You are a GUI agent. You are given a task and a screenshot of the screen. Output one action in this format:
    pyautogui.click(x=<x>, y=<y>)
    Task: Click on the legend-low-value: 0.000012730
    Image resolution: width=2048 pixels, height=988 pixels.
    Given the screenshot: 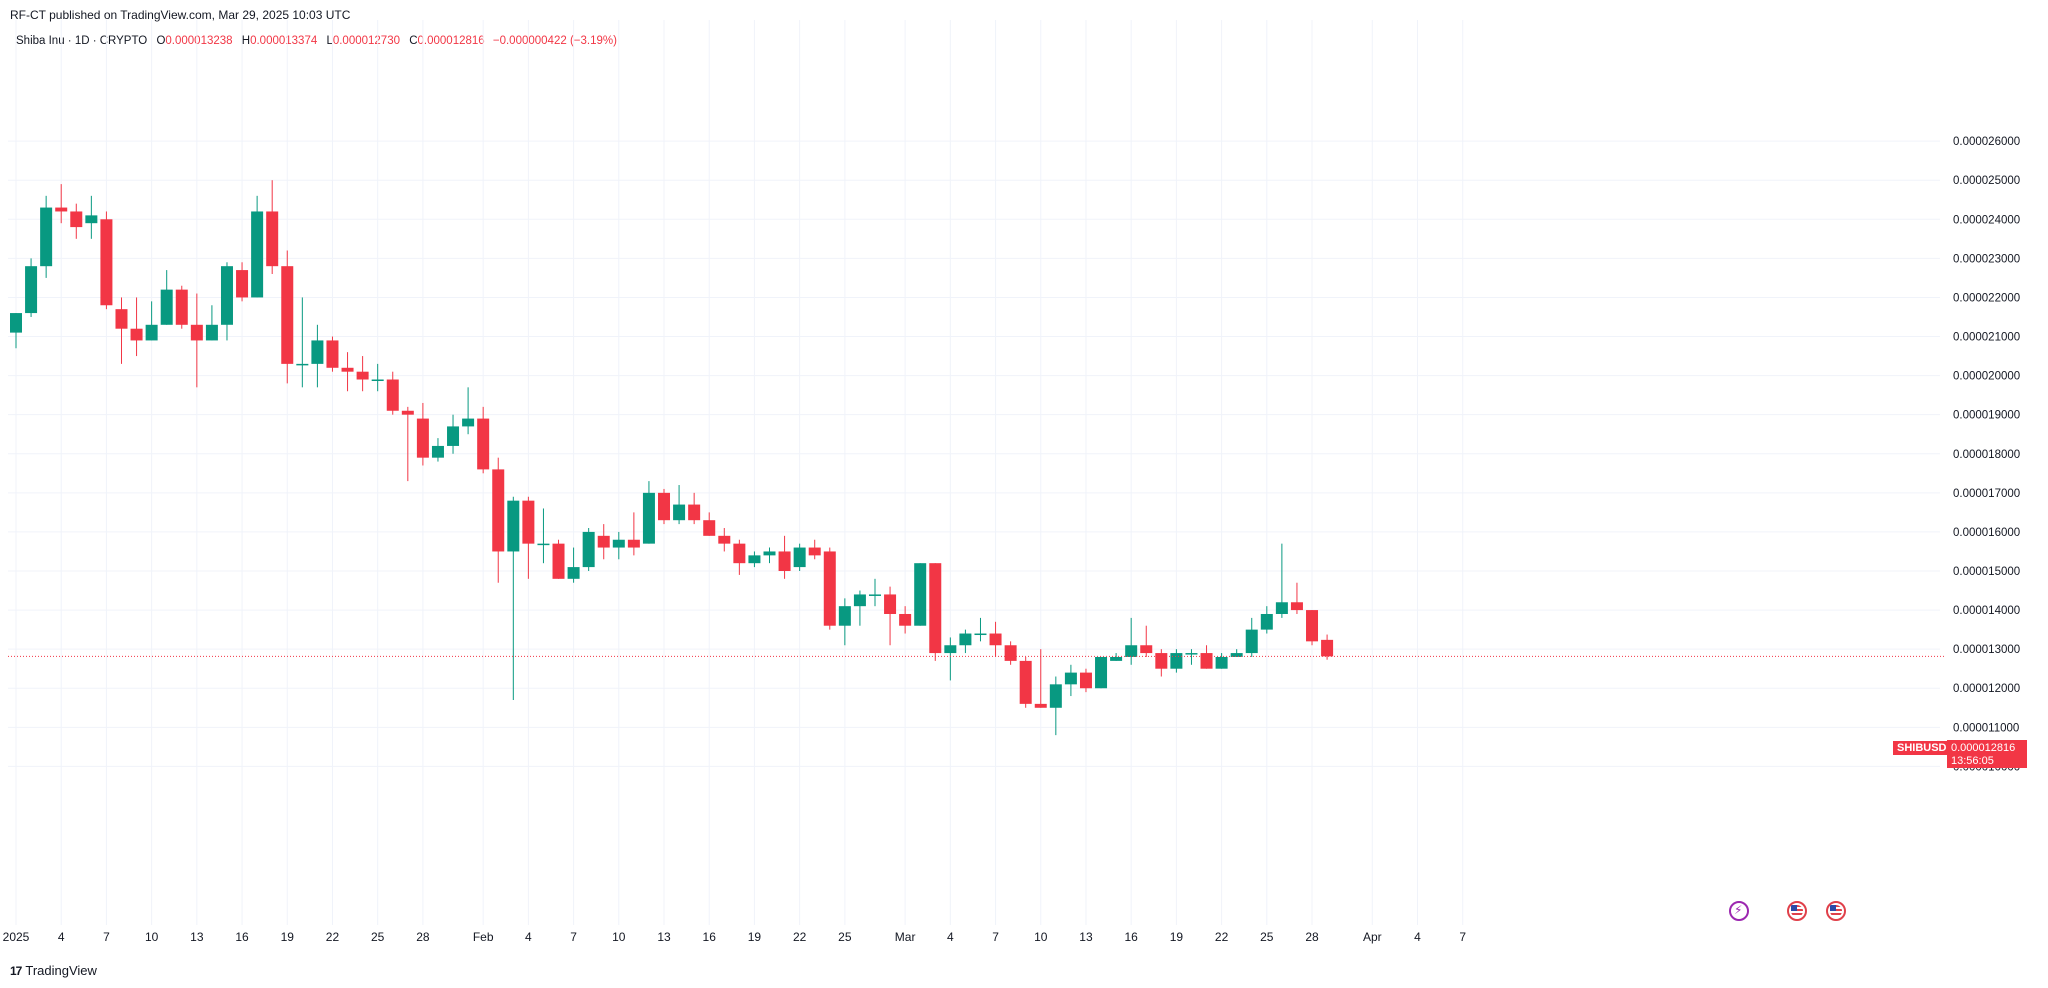 What is the action you would take?
    pyautogui.click(x=366, y=41)
    